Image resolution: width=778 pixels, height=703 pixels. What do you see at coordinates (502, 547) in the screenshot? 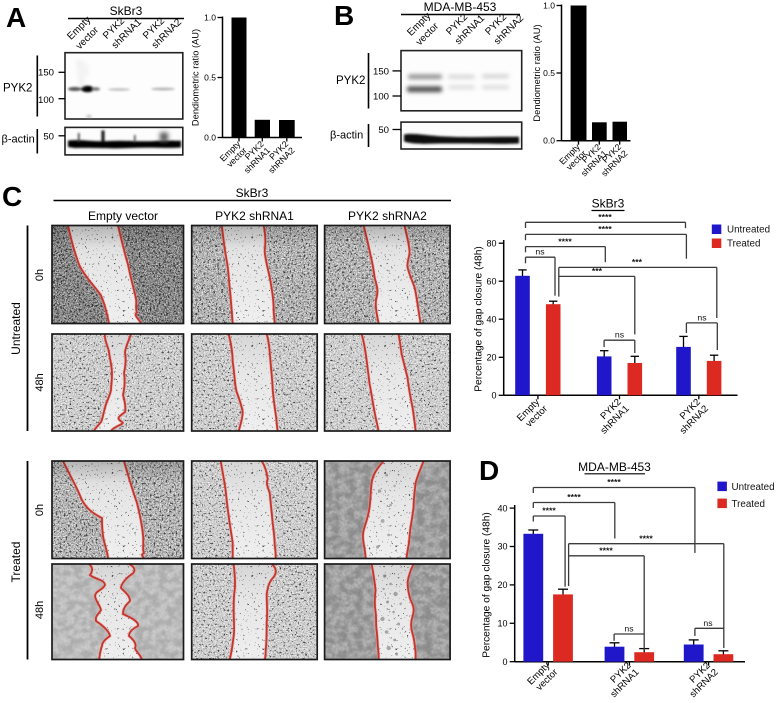
I see `svg-text: 30` at bounding box center [502, 547].